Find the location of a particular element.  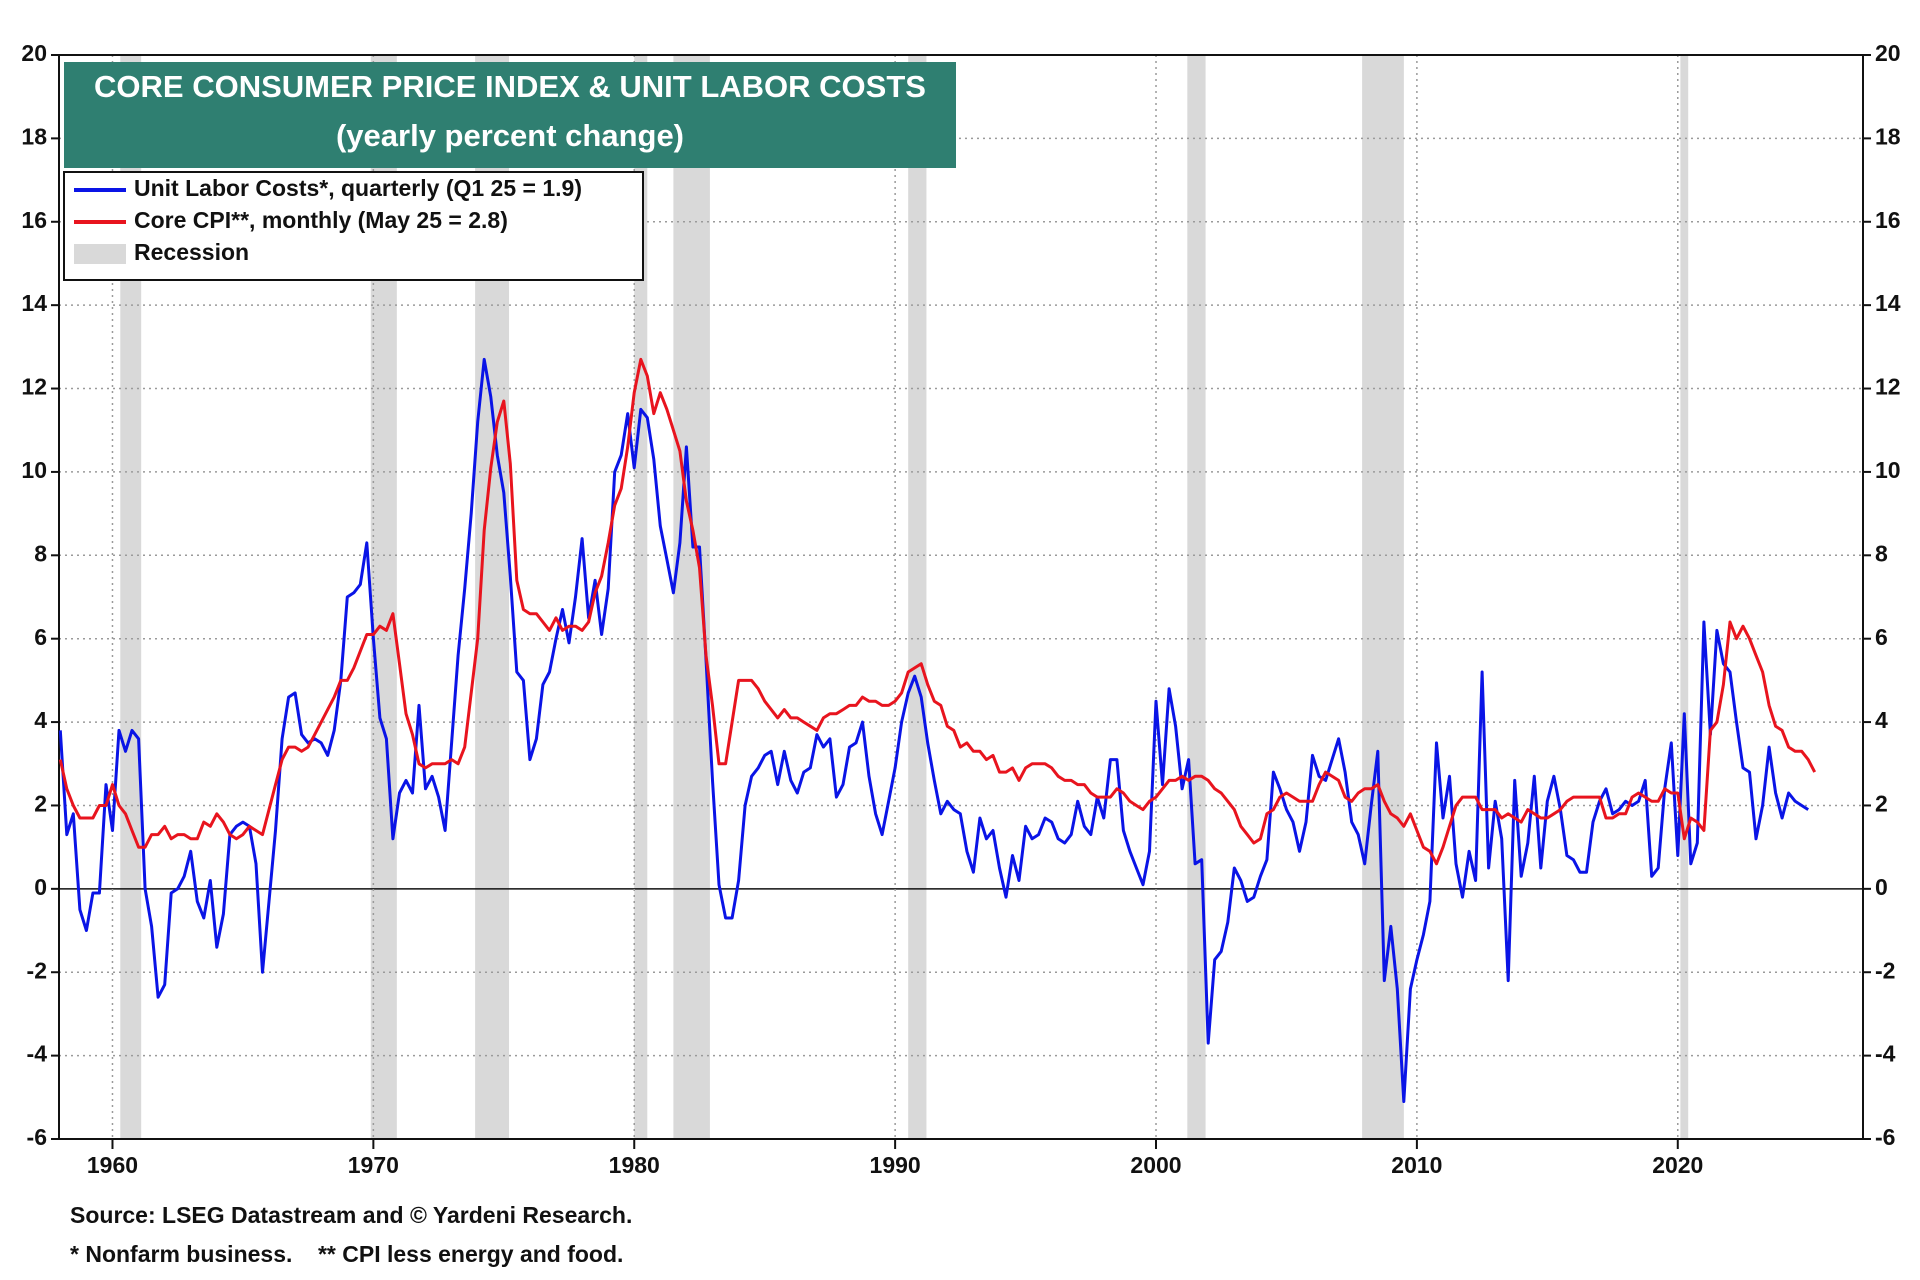

title-box is located at coordinates (510, 115).